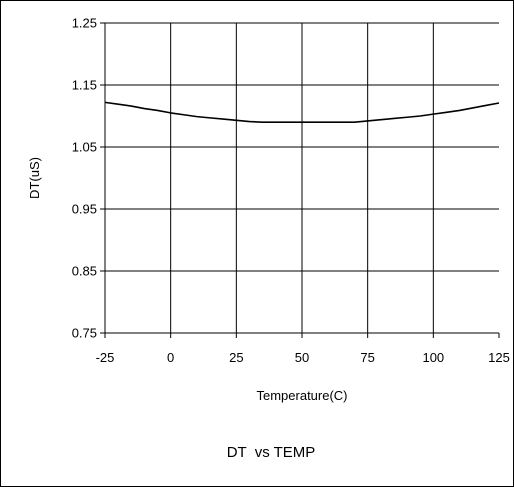 This screenshot has width=514, height=487. I want to click on y-tick-label: 0.95, so click(84, 209).